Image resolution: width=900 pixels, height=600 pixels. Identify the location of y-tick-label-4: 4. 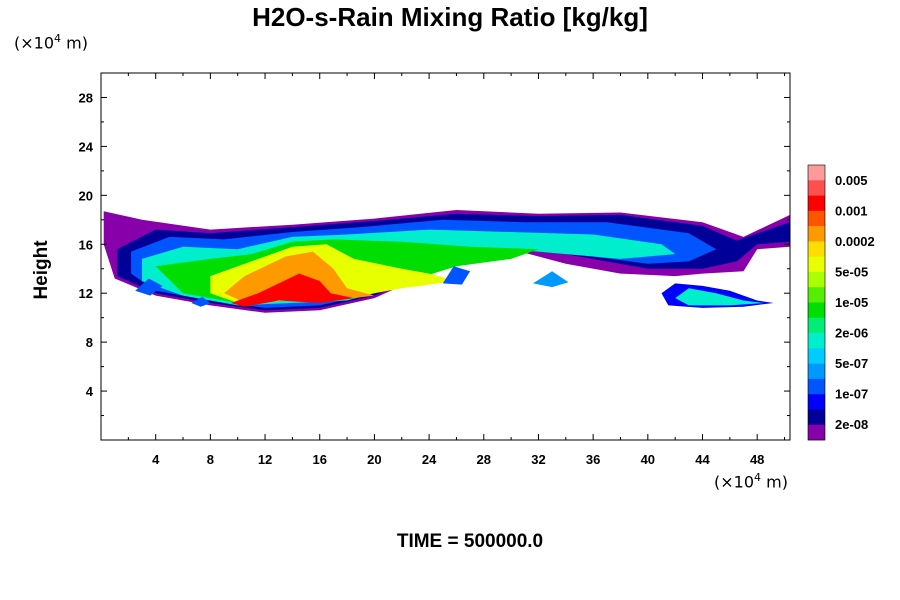
(90, 391).